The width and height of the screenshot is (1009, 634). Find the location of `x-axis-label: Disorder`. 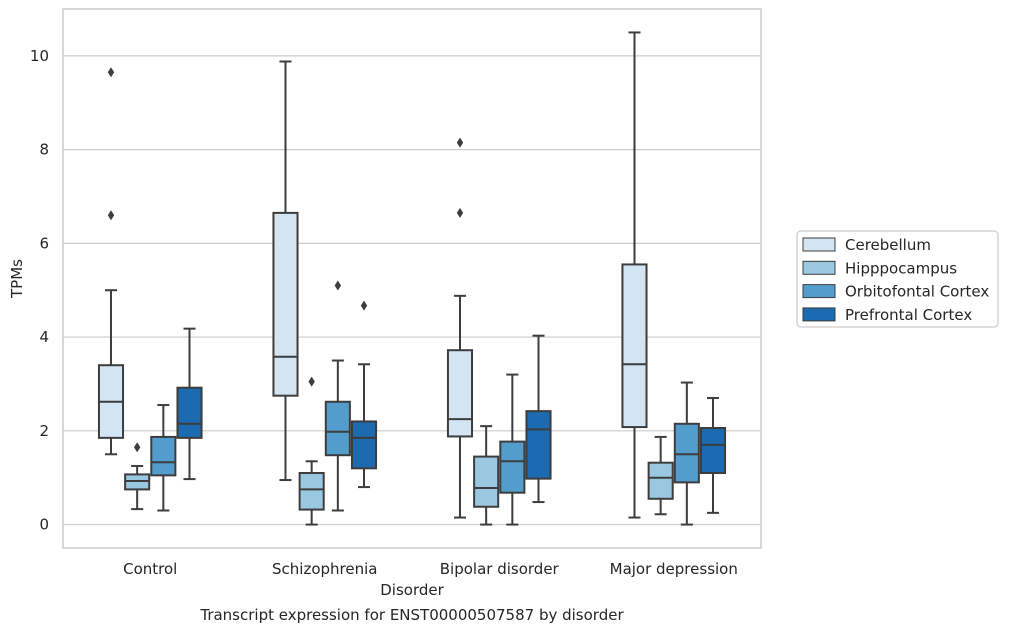

x-axis-label: Disorder is located at coordinates (412, 590).